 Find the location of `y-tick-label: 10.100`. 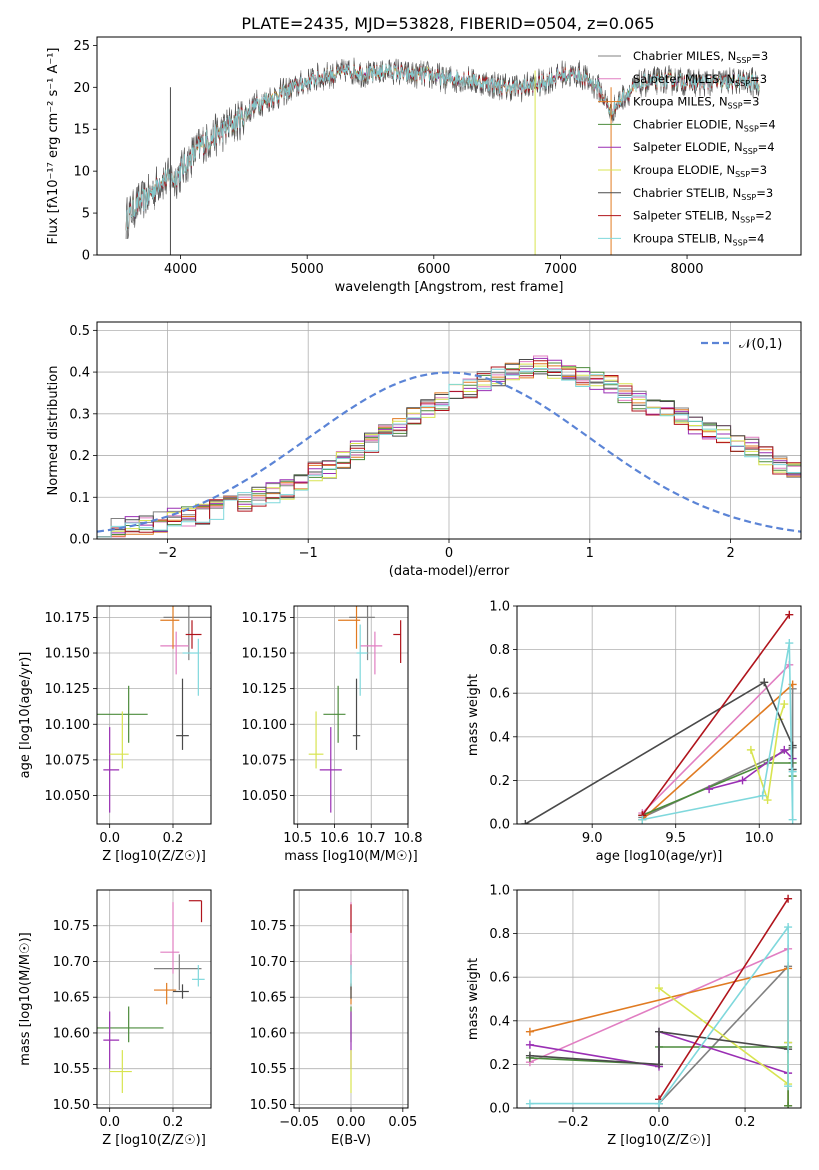

y-tick-label: 10.100 is located at coordinates (265, 725).